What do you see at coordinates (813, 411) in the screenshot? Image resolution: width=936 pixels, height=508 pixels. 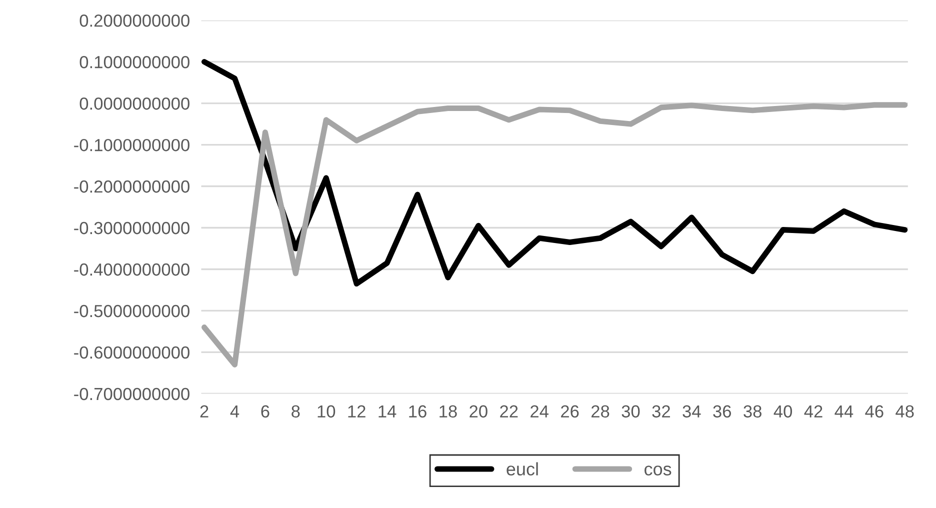 I see `x-tick-label: 42` at bounding box center [813, 411].